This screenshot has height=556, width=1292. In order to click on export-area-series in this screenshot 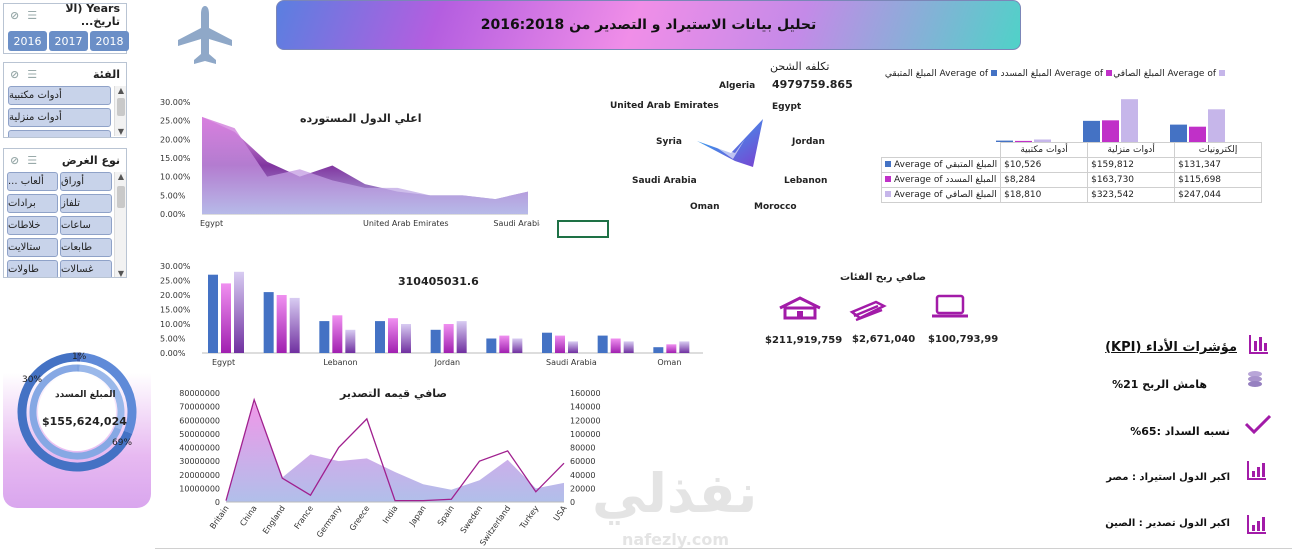, I will do `click(395, 452)`.